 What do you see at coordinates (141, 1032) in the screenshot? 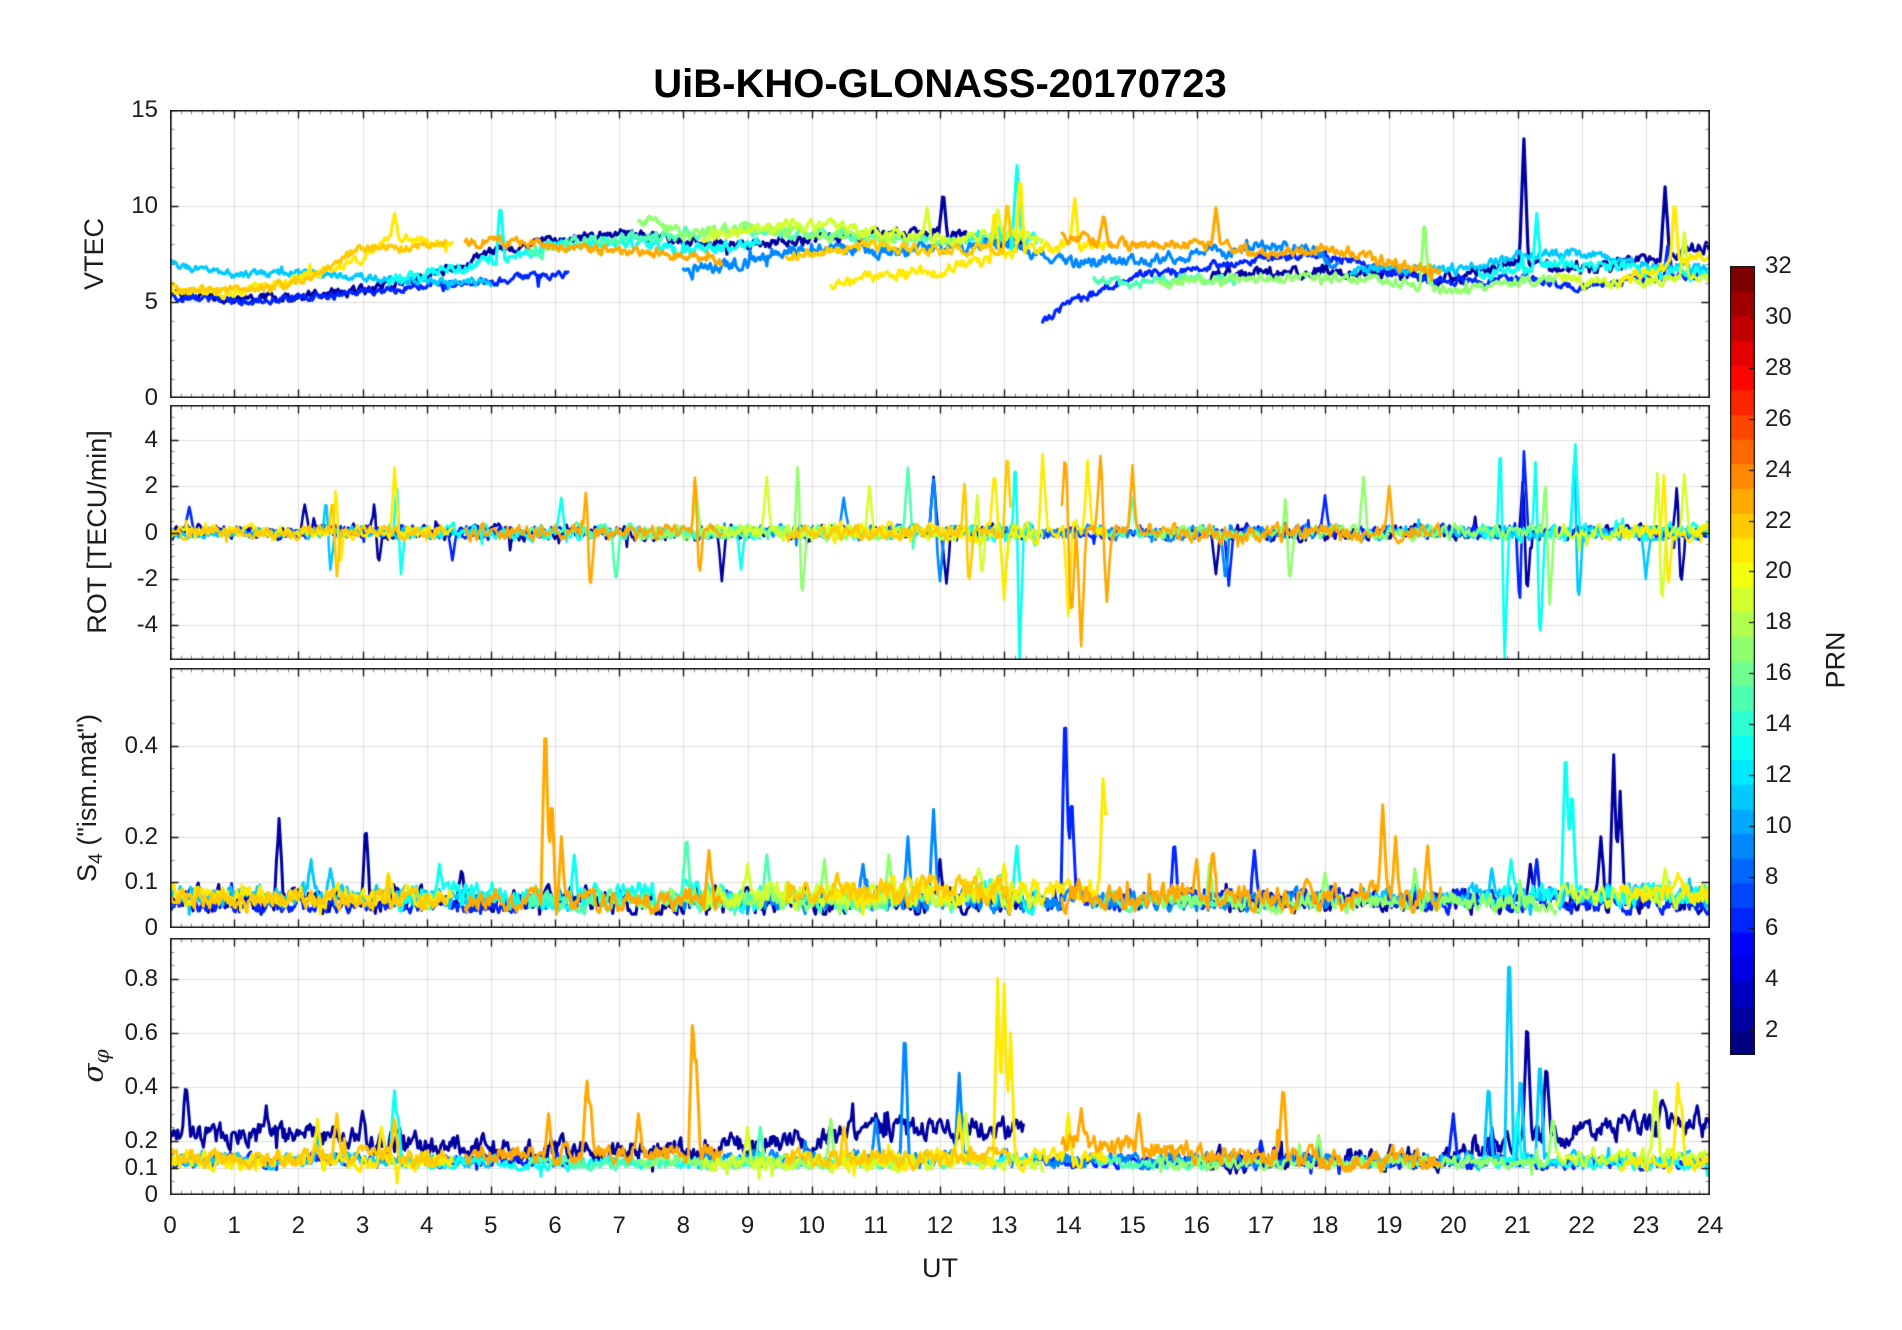
I see `y-tick-label: 0.6` at bounding box center [141, 1032].